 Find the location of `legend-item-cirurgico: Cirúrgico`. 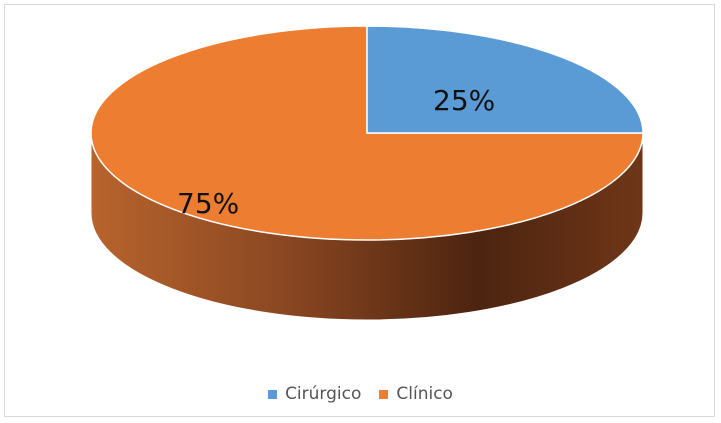

legend-item-cirurgico: Cirúrgico is located at coordinates (314, 394).